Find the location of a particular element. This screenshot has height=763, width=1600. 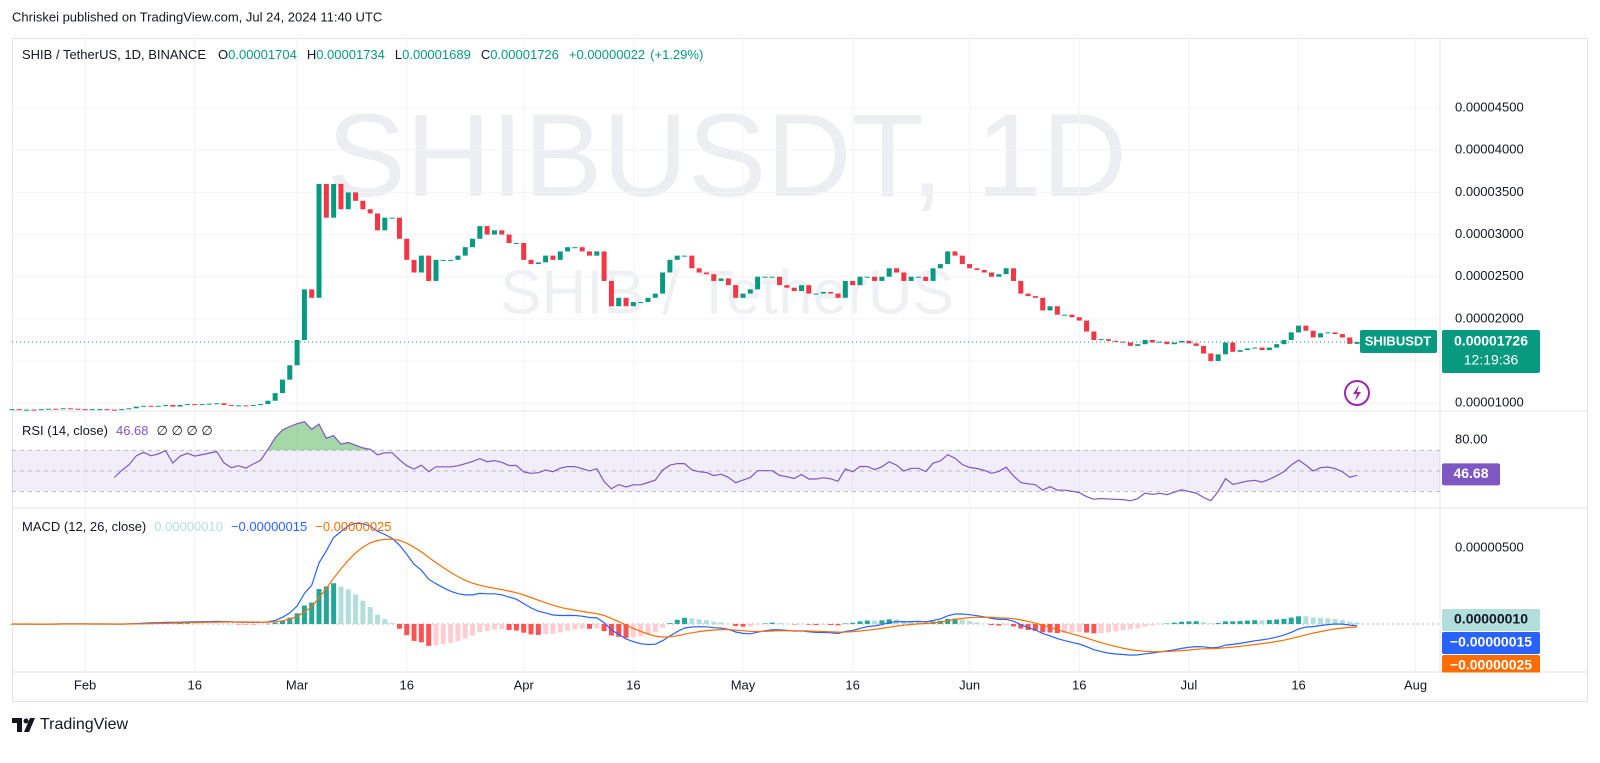

ohlc-value: 0.00001704 is located at coordinates (262, 54).